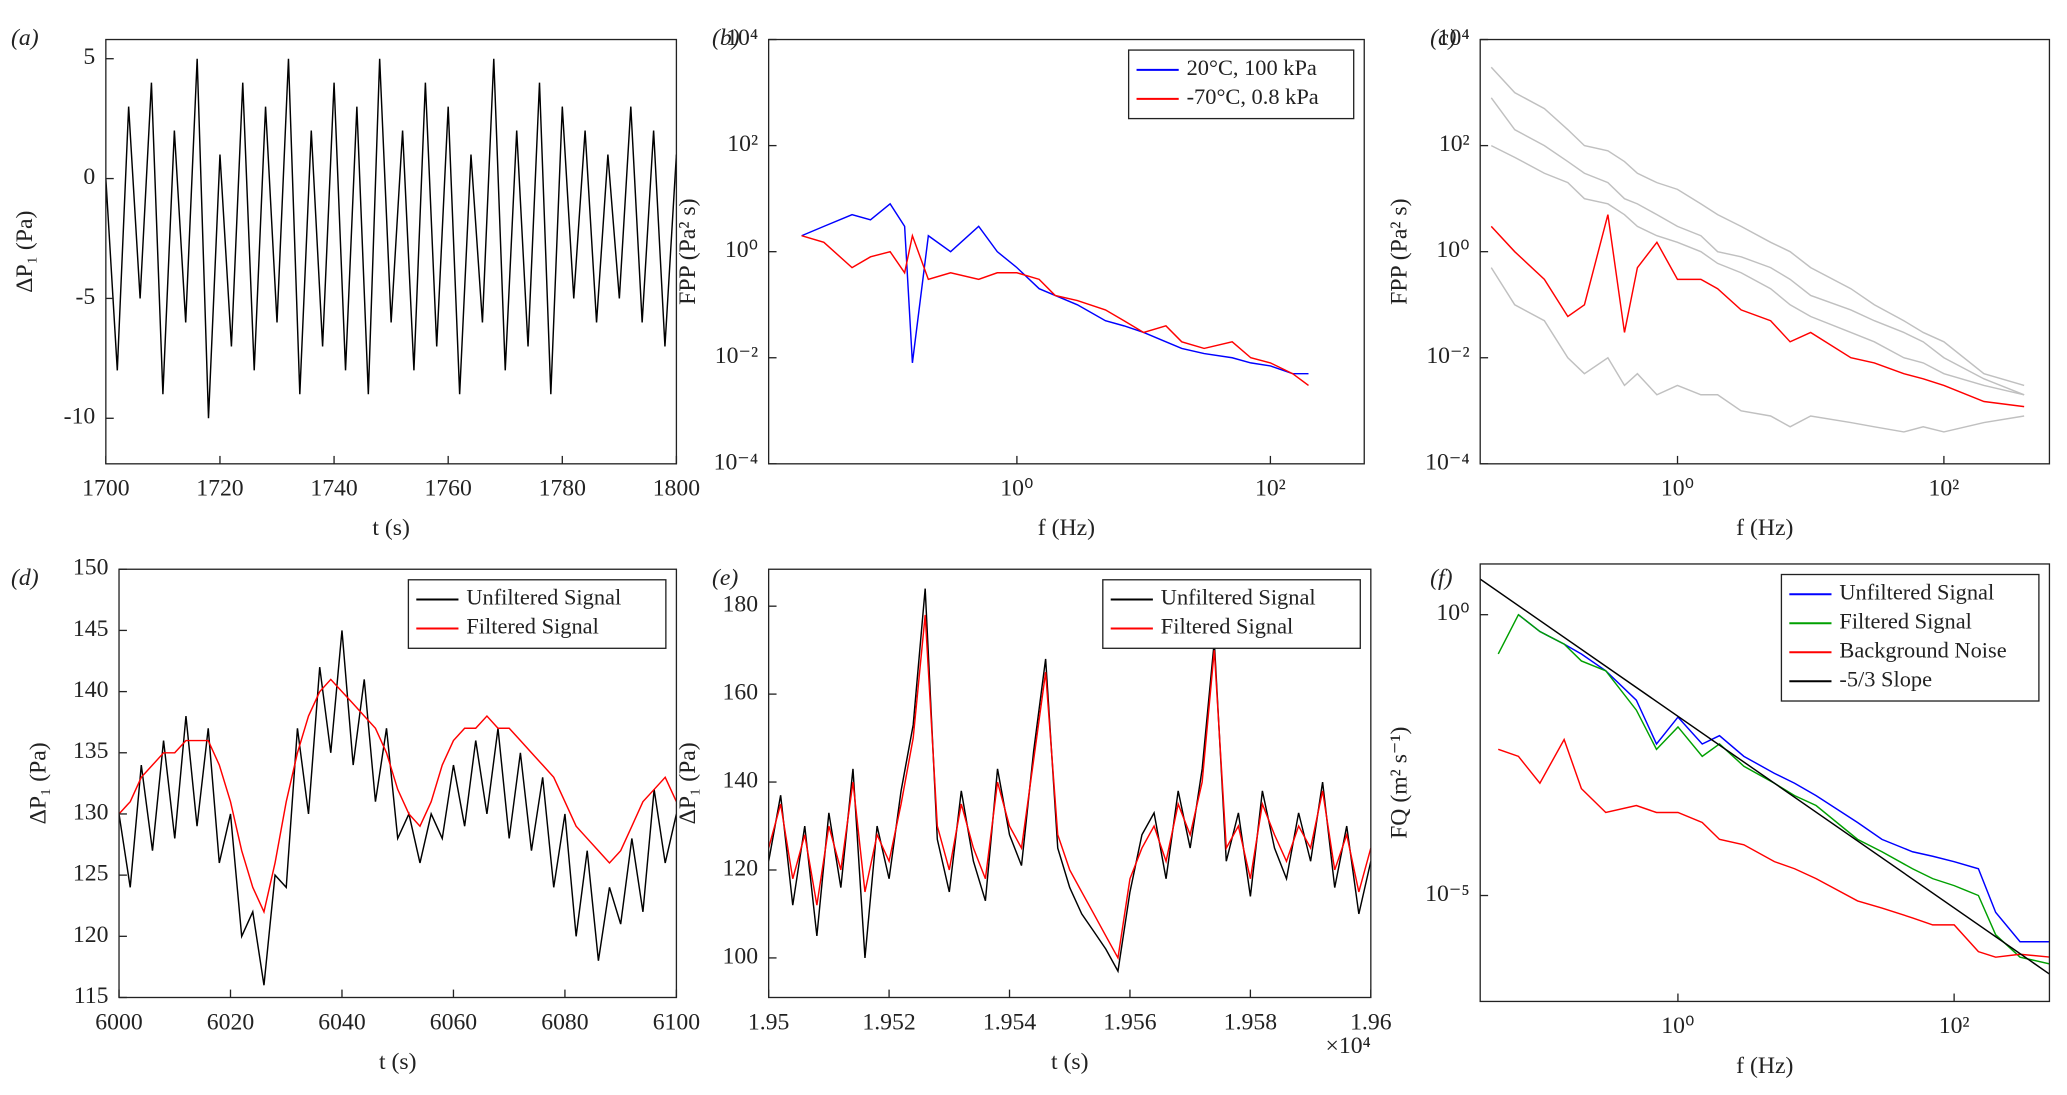 The height and width of the screenshot is (1095, 2067). Describe the element at coordinates (741, 693) in the screenshot. I see `y-tick-label: 160` at that location.